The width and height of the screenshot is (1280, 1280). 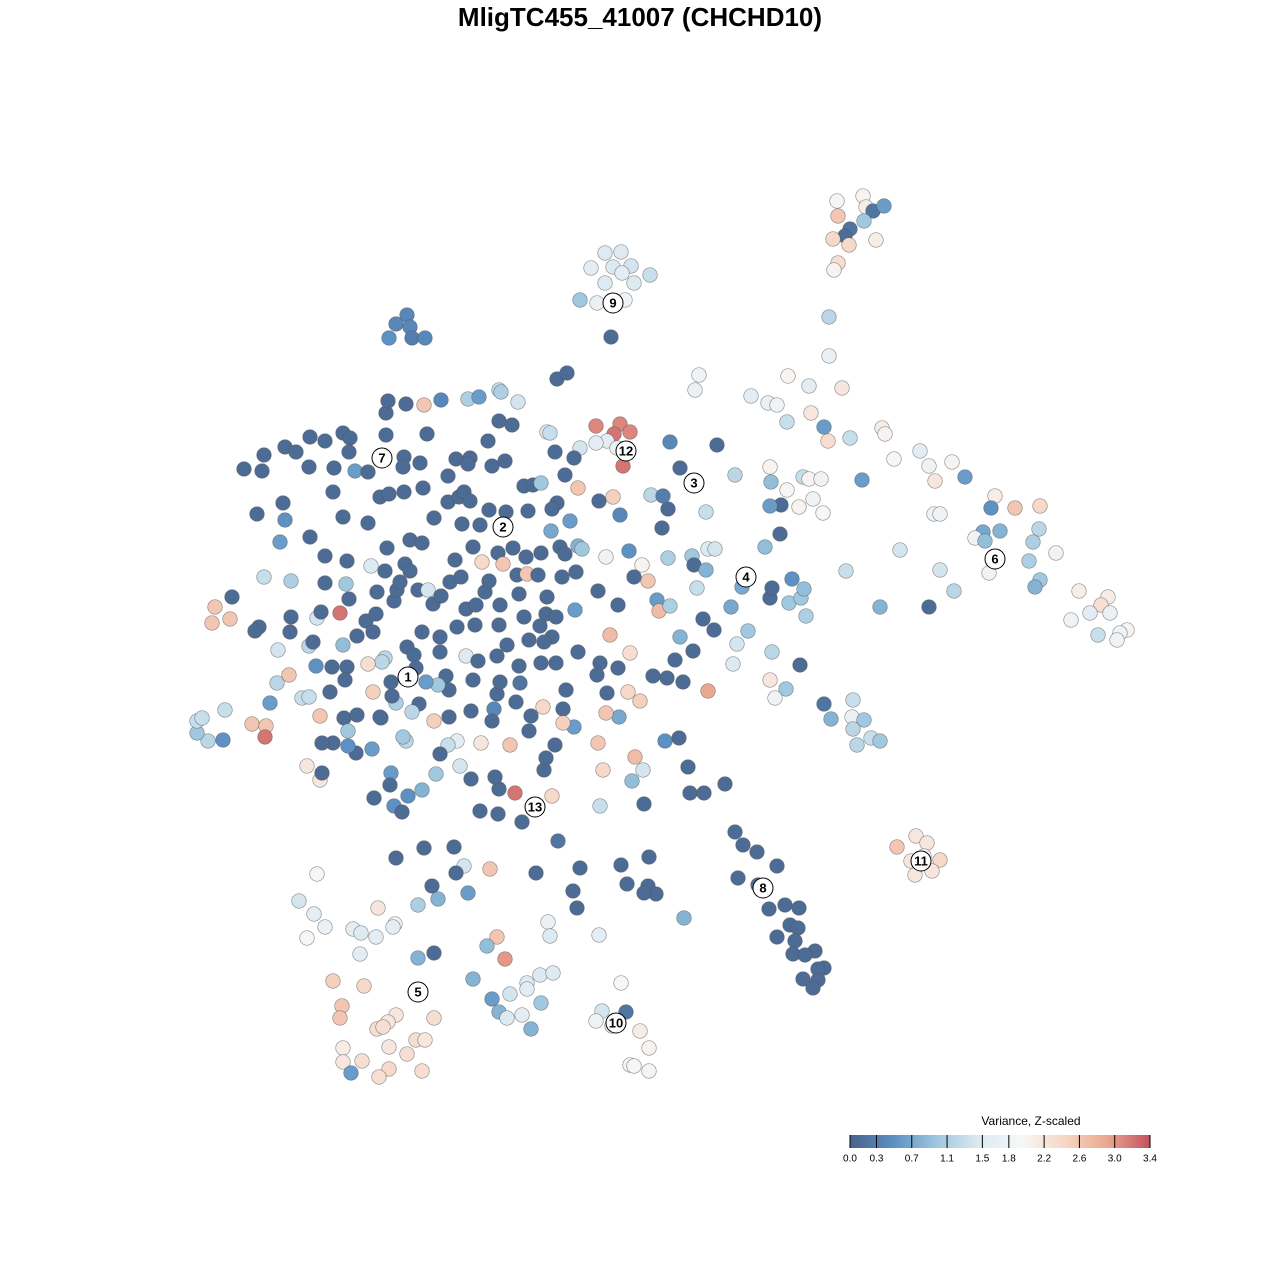 What do you see at coordinates (407, 676) in the screenshot?
I see `cluster-label: 1` at bounding box center [407, 676].